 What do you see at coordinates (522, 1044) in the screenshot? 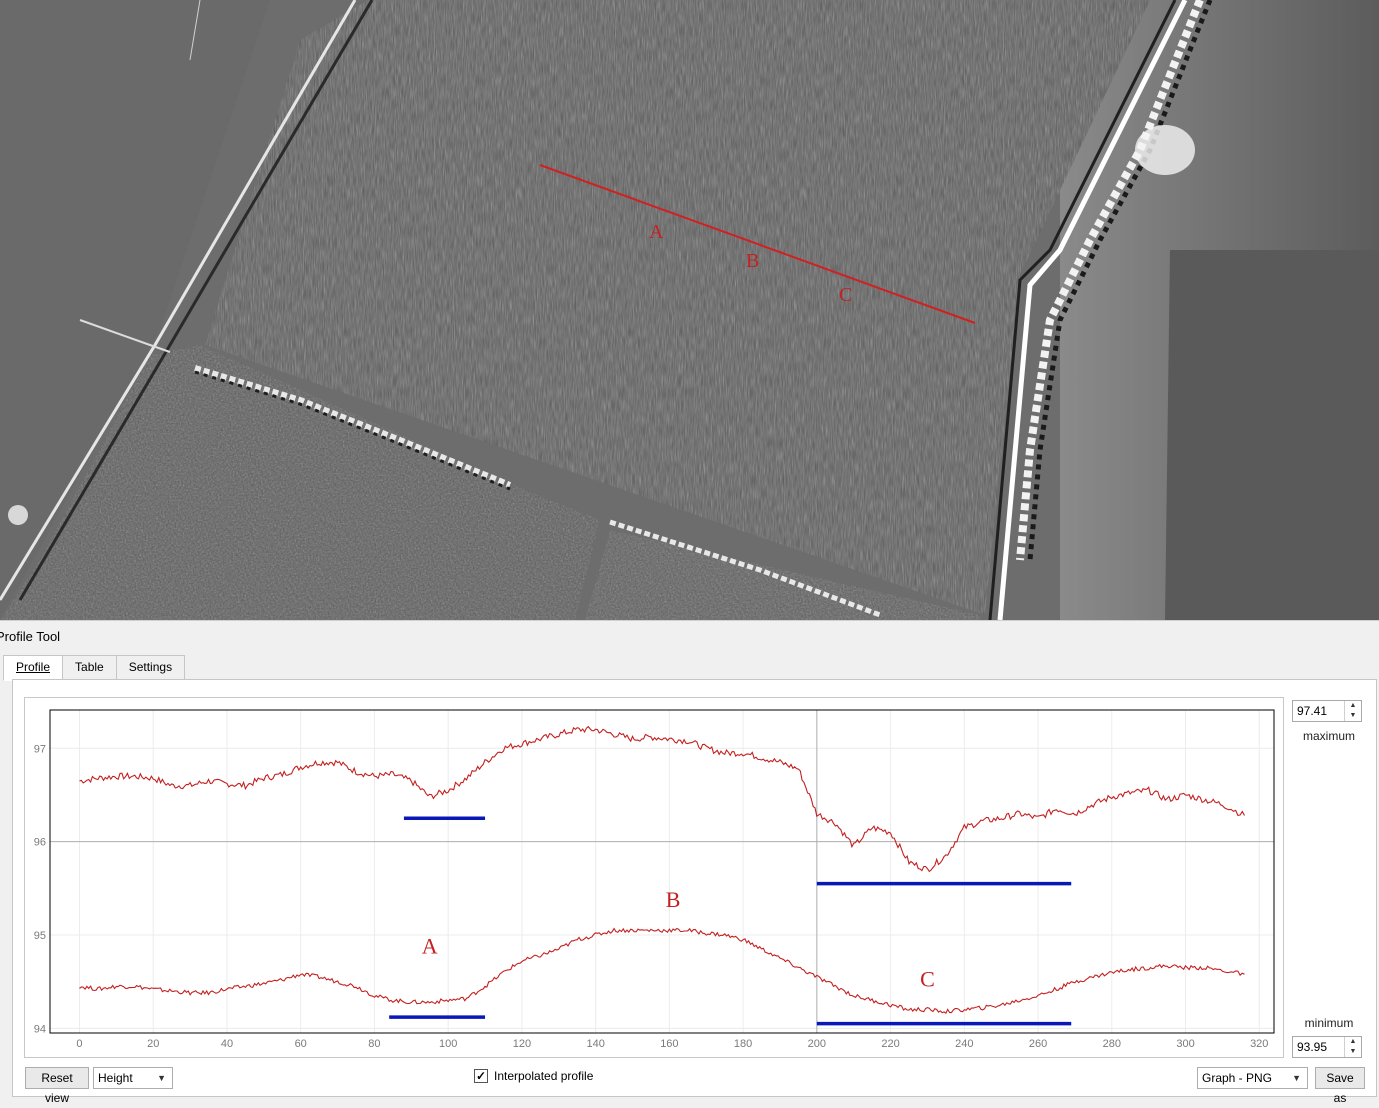
I see `x-tick-label: 120` at bounding box center [522, 1044].